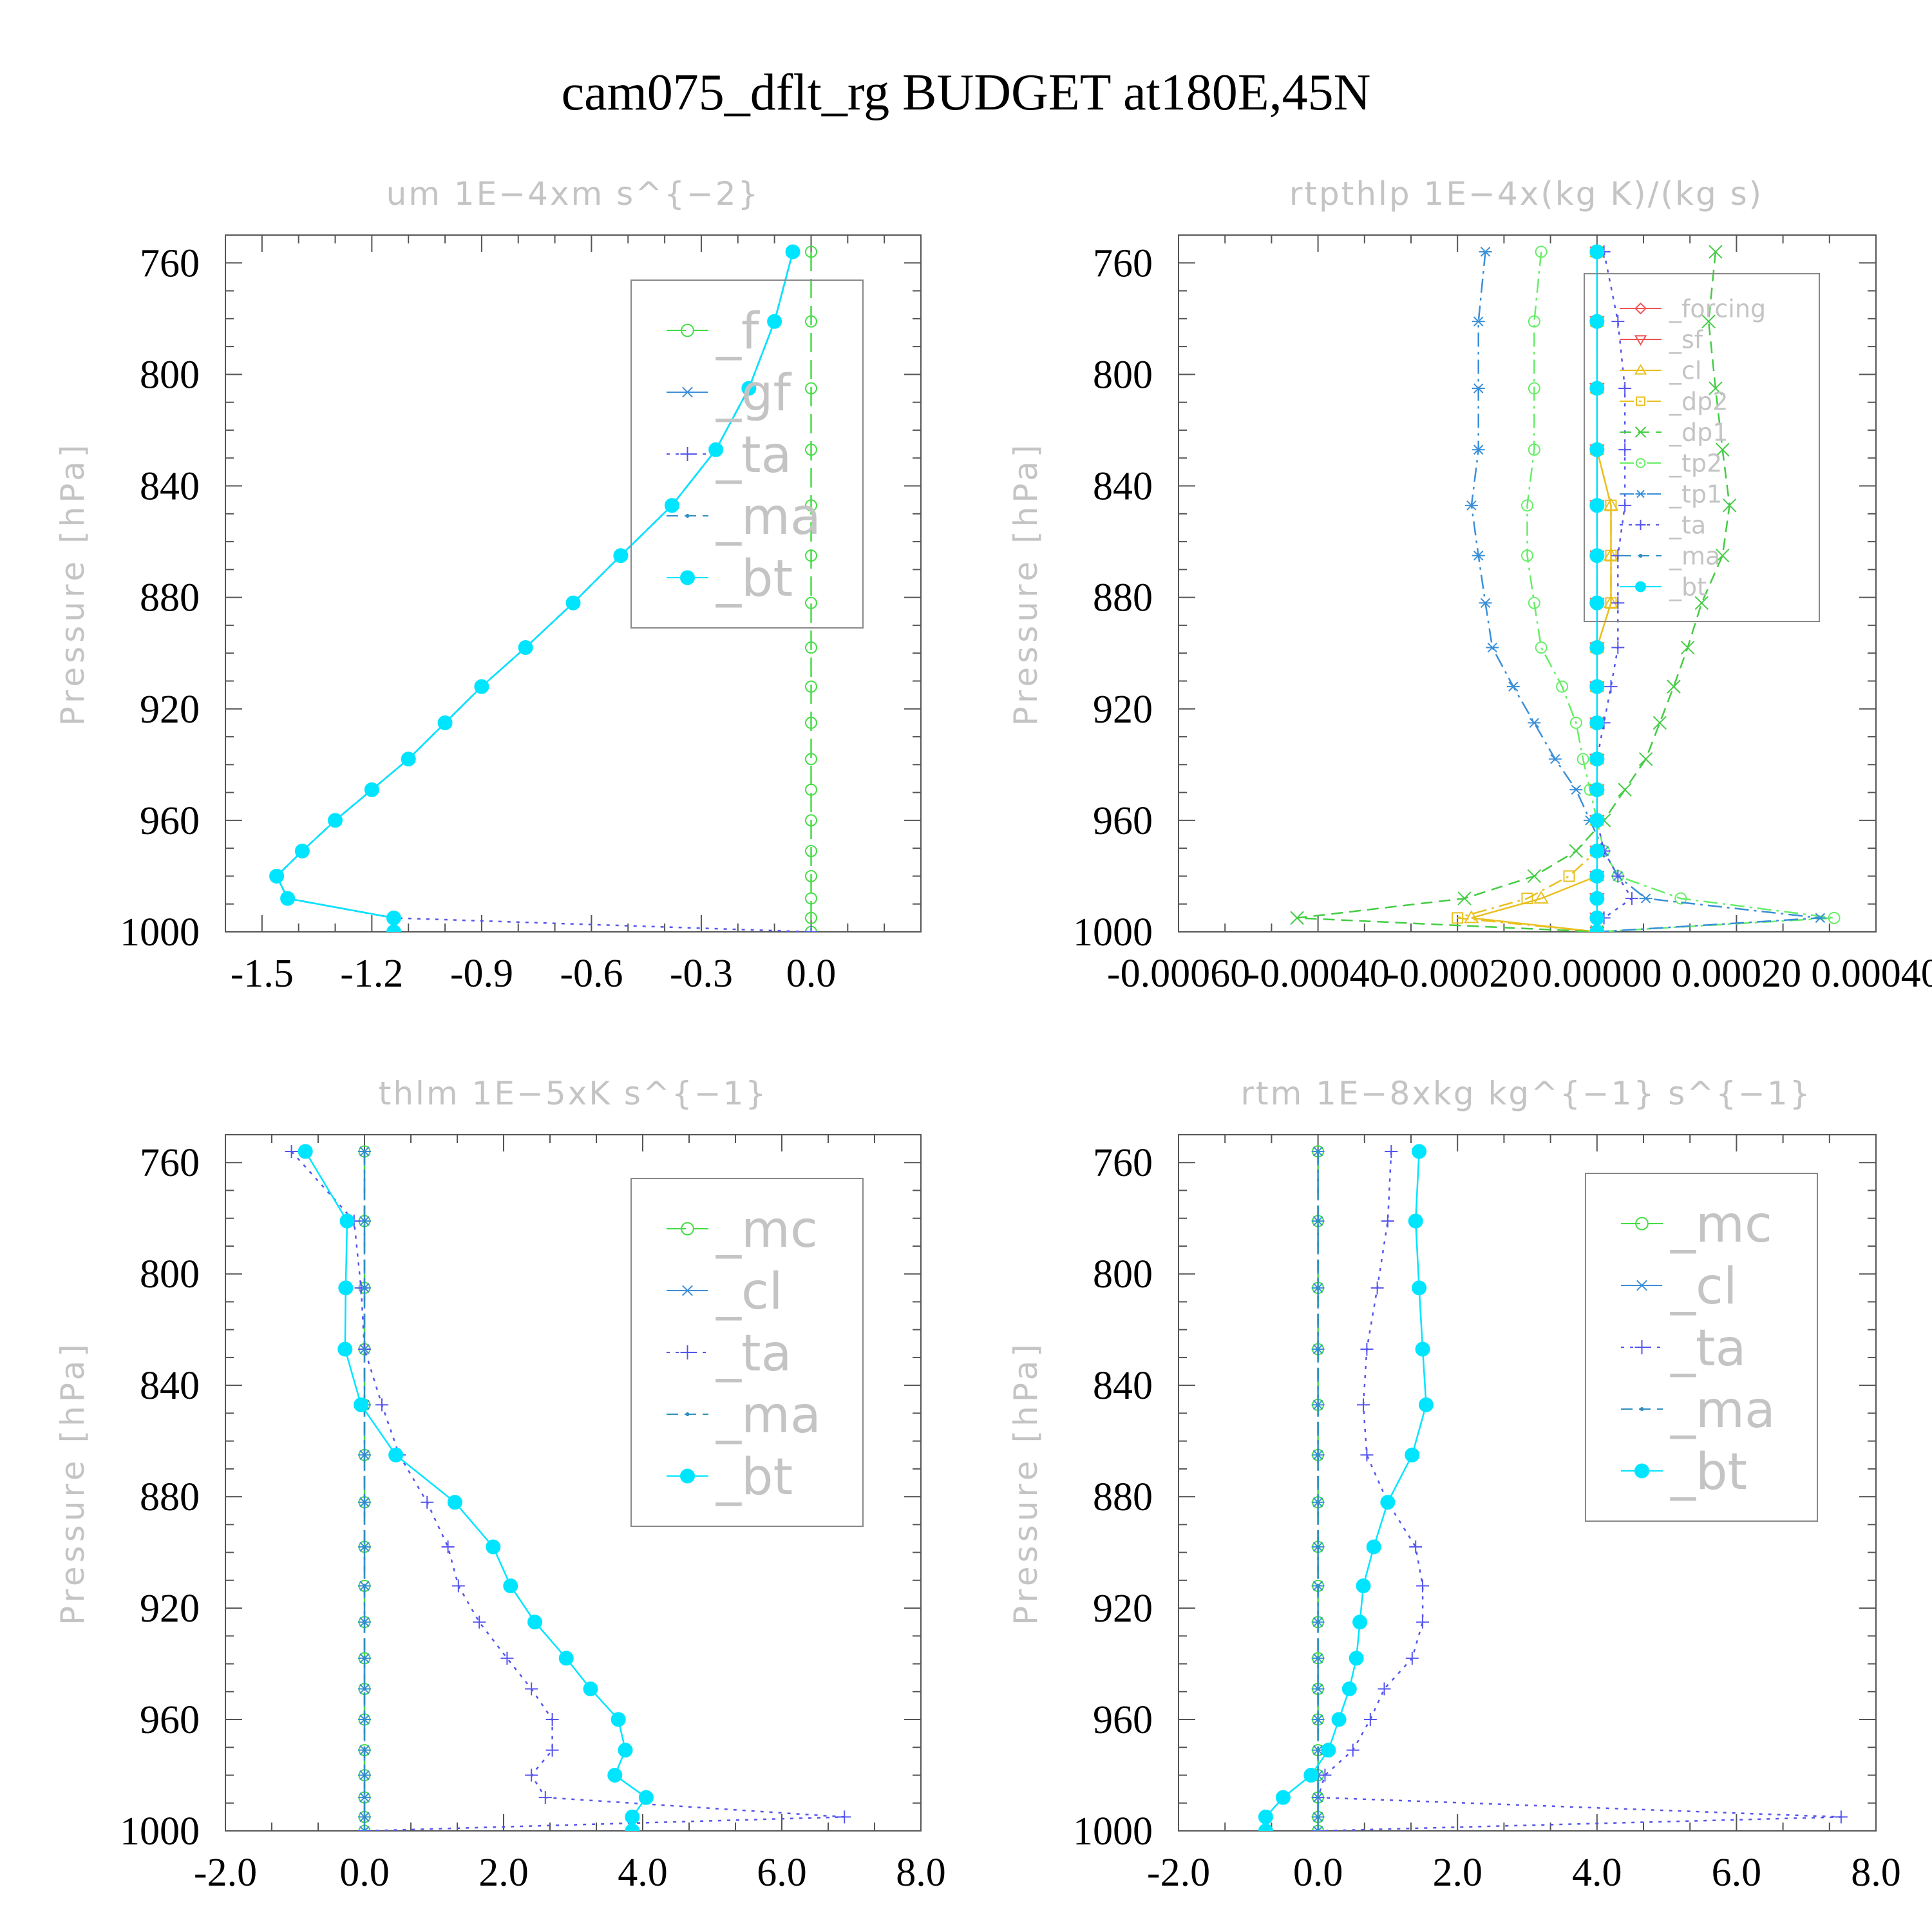  What do you see at coordinates (1723, 1410) in the screenshot?
I see `legend-label: _ma` at bounding box center [1723, 1410].